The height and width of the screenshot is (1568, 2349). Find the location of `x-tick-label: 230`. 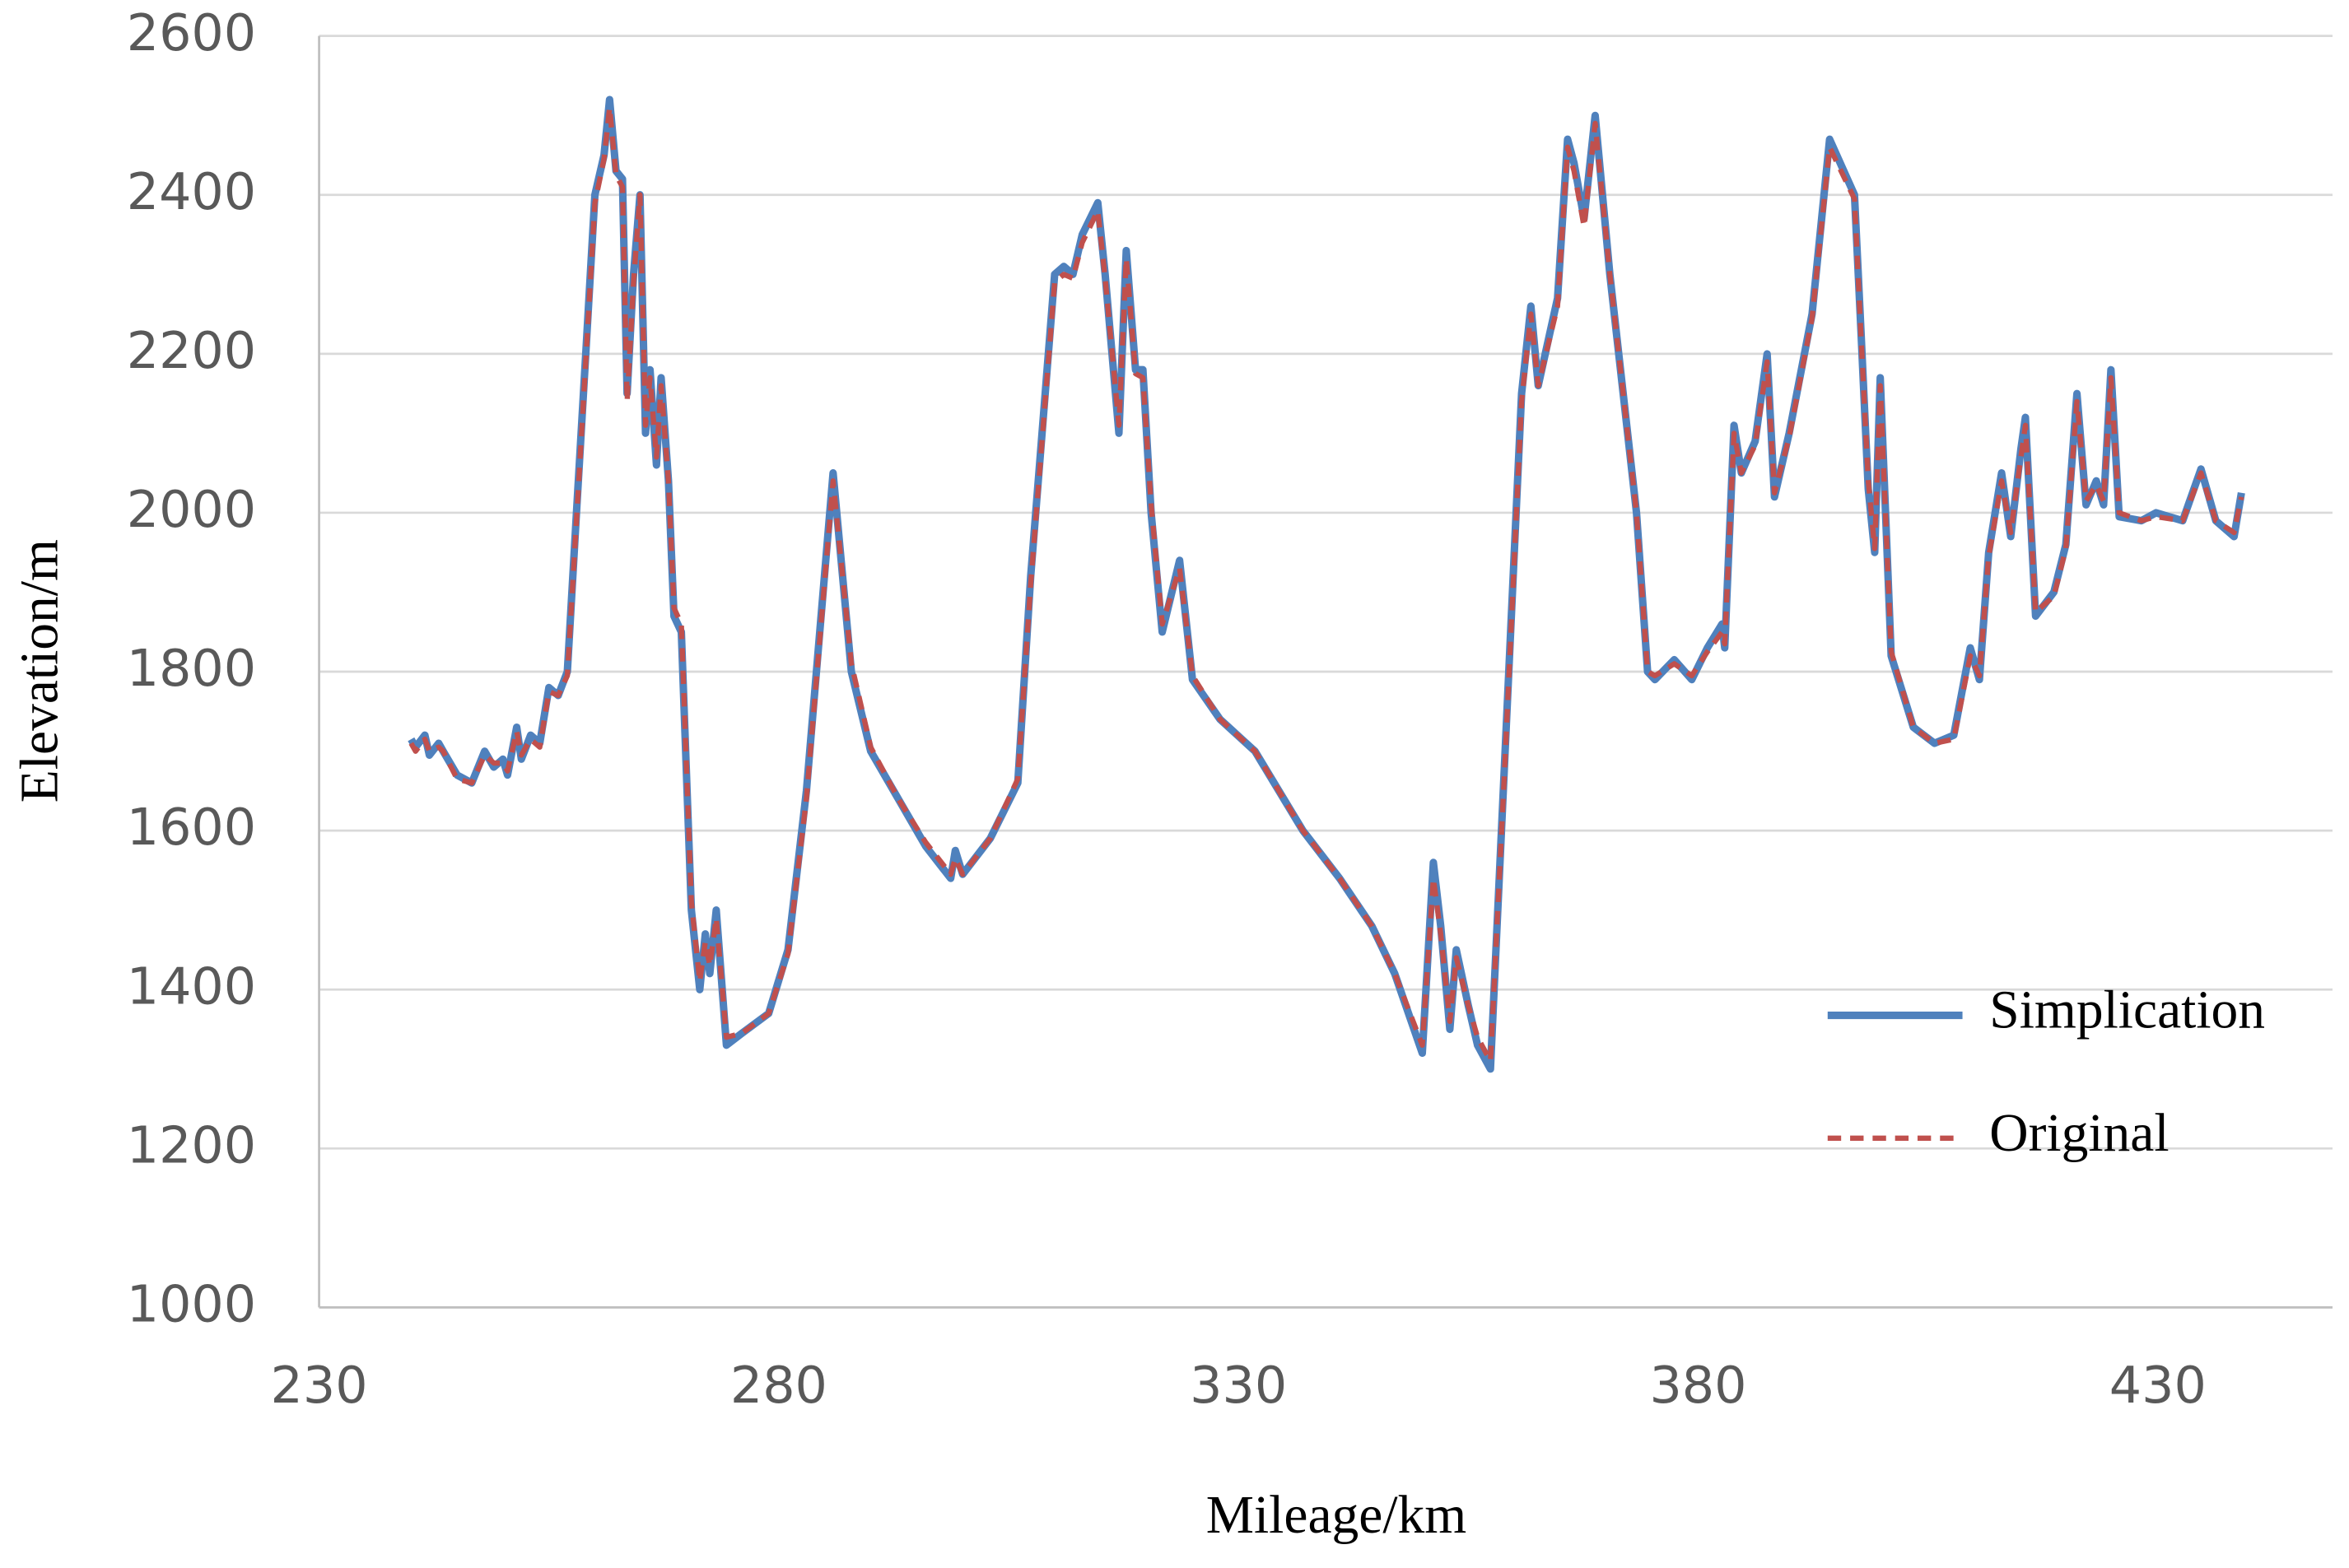

x-tick-label: 230 is located at coordinates (319, 1385).